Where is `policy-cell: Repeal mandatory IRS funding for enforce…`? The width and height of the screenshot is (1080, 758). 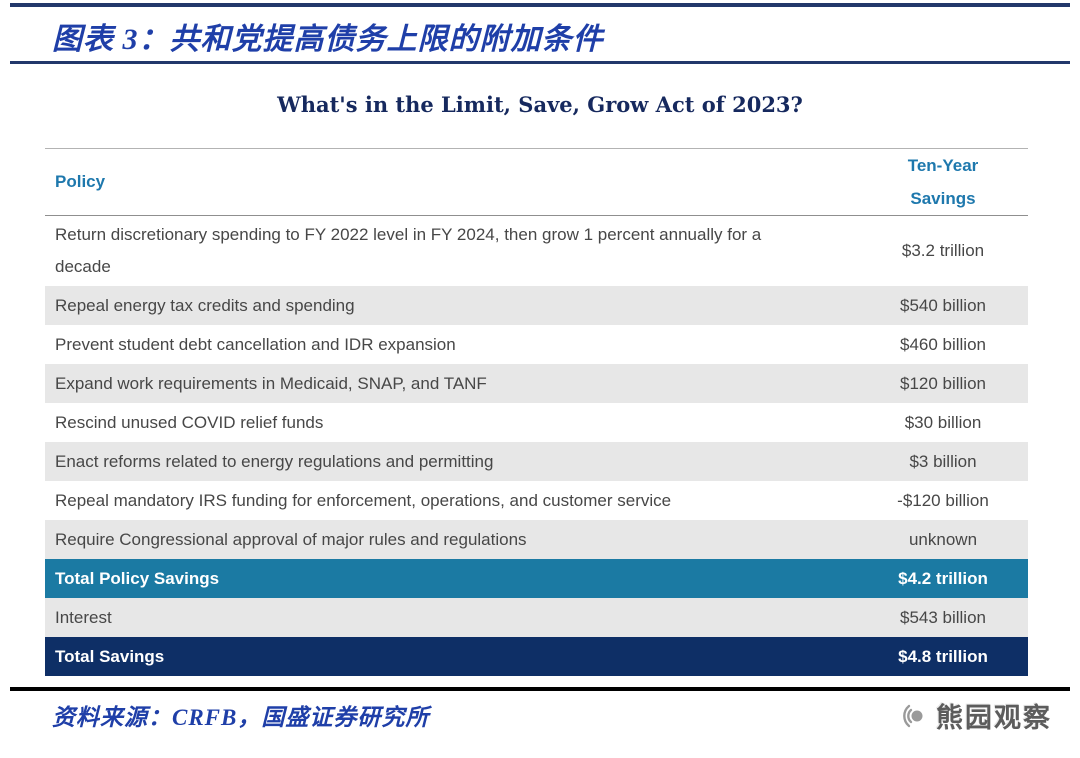
policy-cell: Repeal mandatory IRS funding for enforce… is located at coordinates (363, 500).